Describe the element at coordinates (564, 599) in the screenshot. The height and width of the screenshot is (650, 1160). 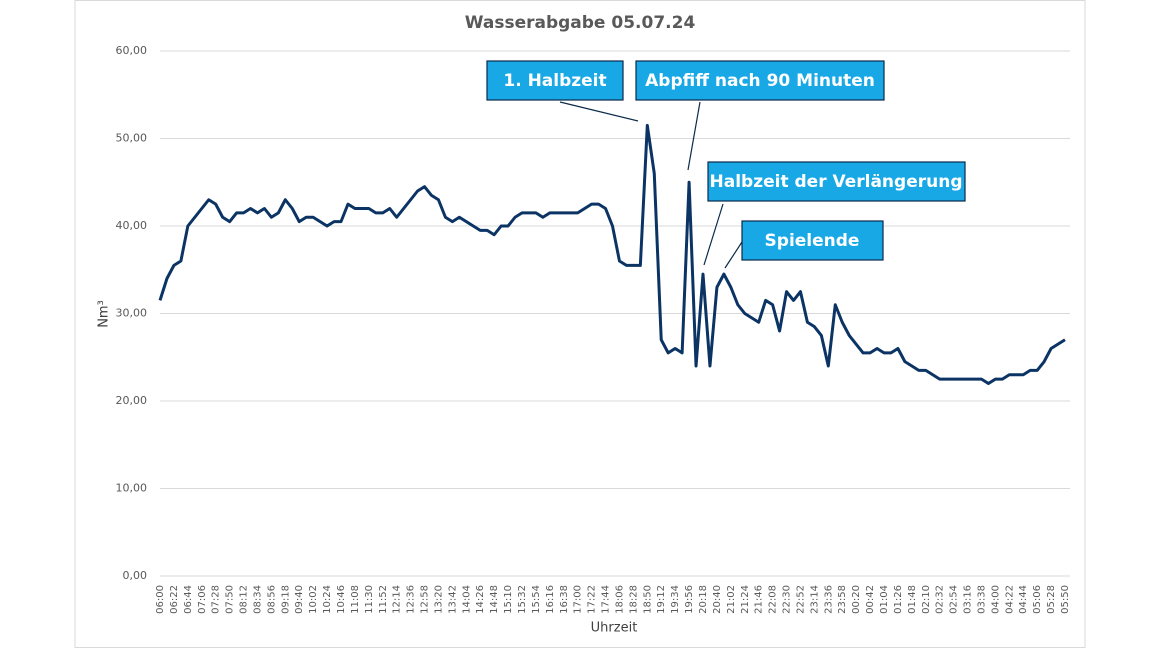
I see `x-tick-label: 16:38` at that location.